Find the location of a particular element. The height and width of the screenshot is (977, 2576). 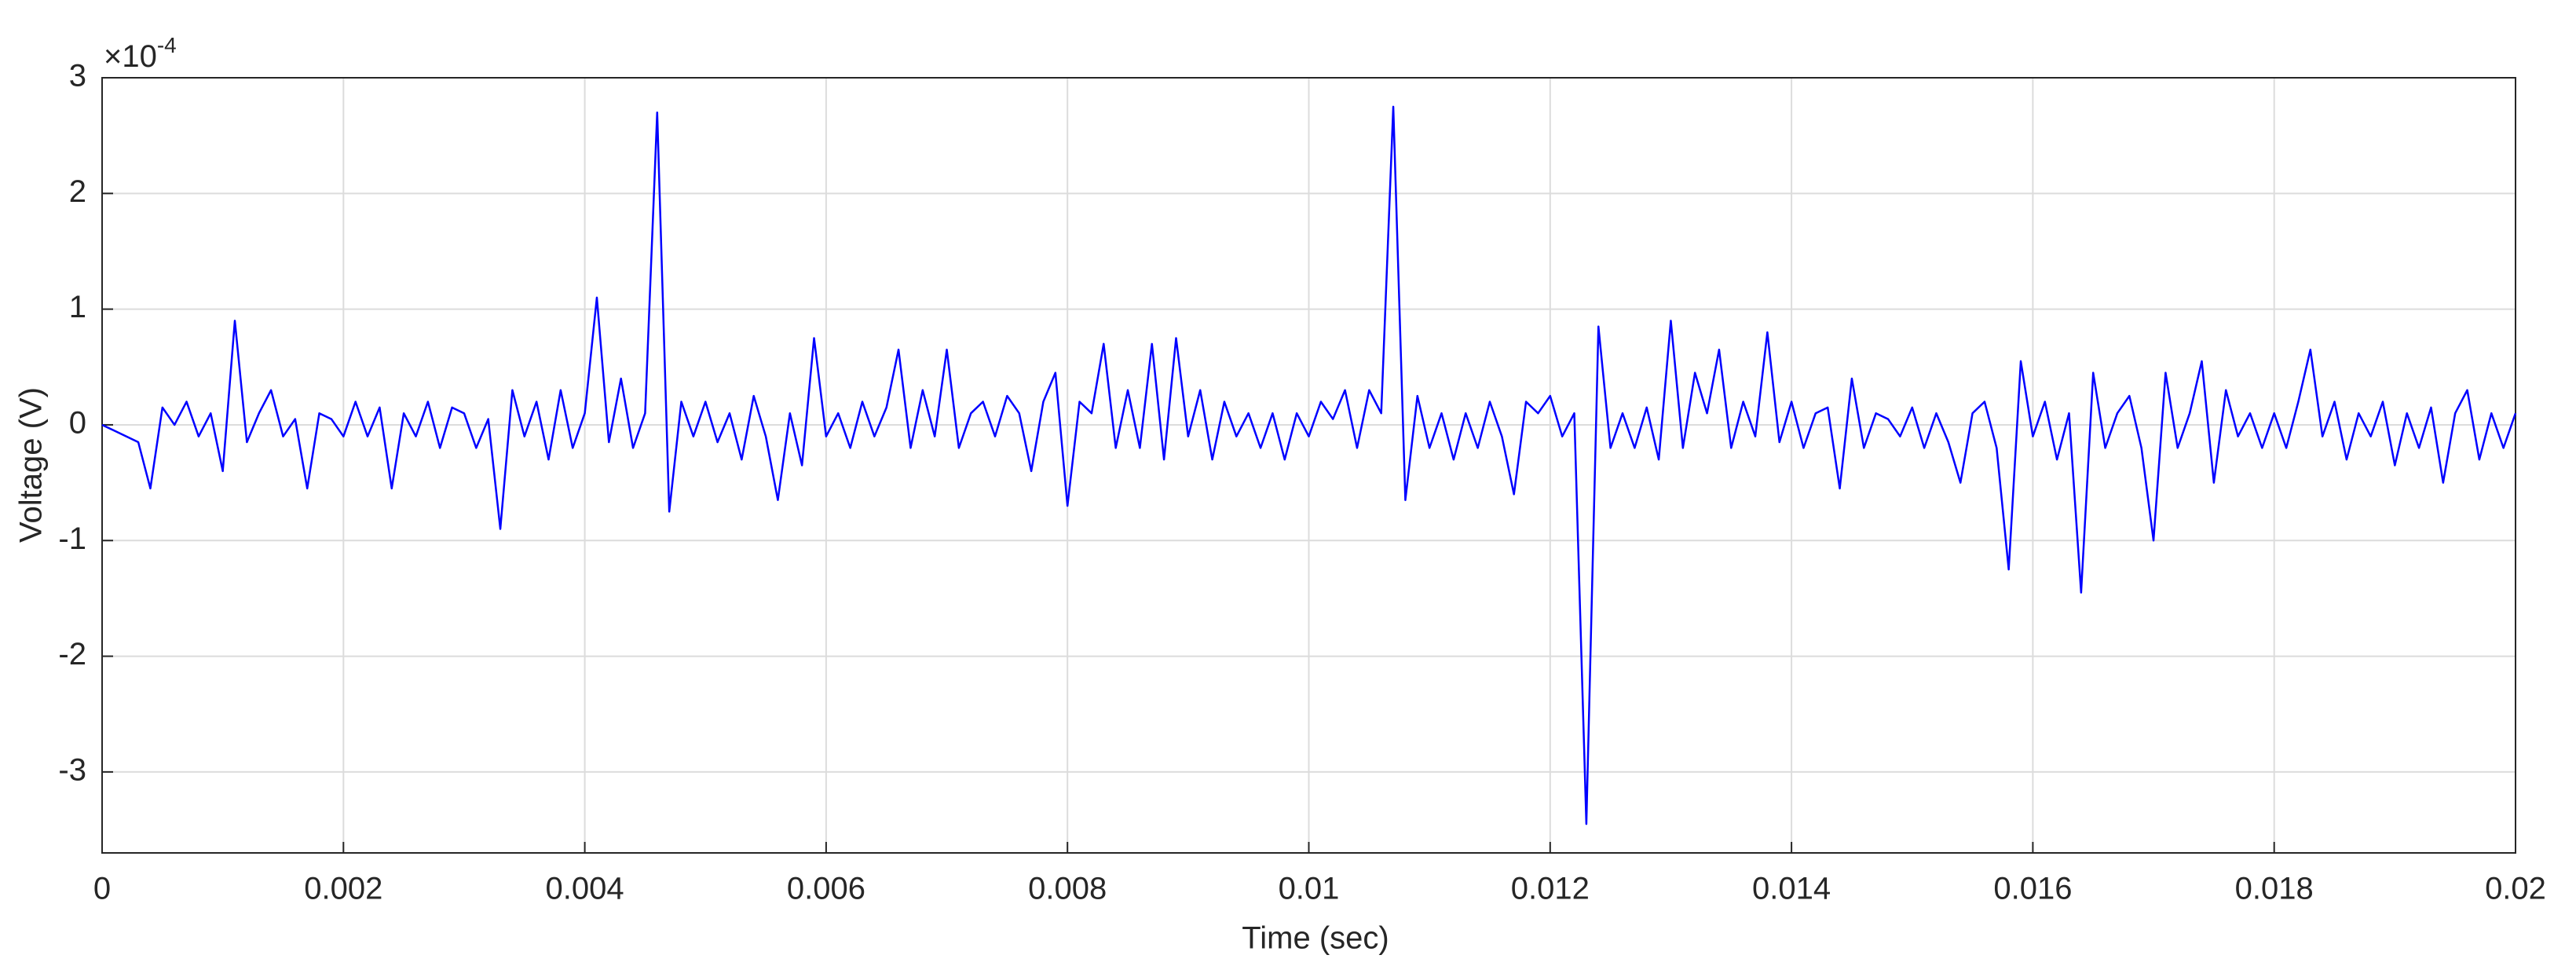

y-multiplier-exponent: -4 is located at coordinates (167, 45).